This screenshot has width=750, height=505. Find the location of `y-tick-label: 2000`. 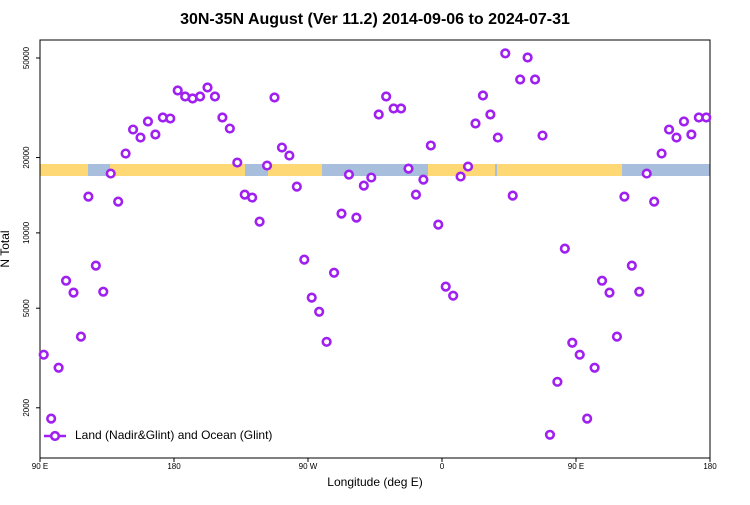

y-tick-label: 2000 is located at coordinates (26, 407).